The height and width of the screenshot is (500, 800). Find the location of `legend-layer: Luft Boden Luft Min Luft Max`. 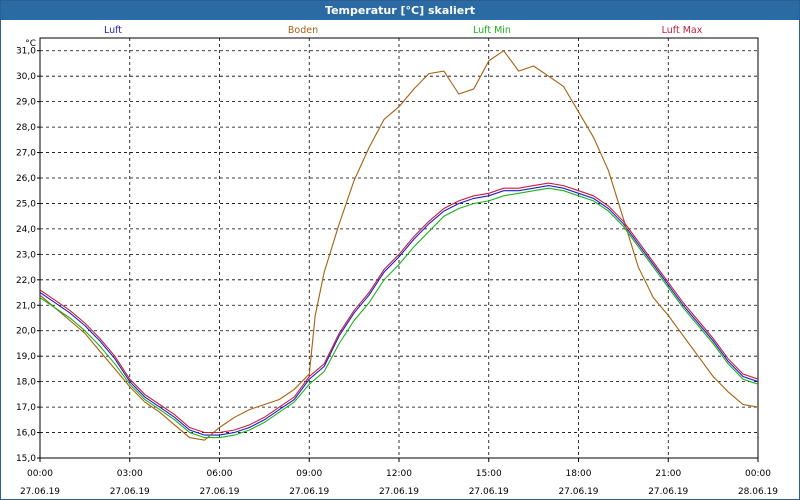

legend-layer: Luft Boden Luft Min Luft Max is located at coordinates (403, 30).